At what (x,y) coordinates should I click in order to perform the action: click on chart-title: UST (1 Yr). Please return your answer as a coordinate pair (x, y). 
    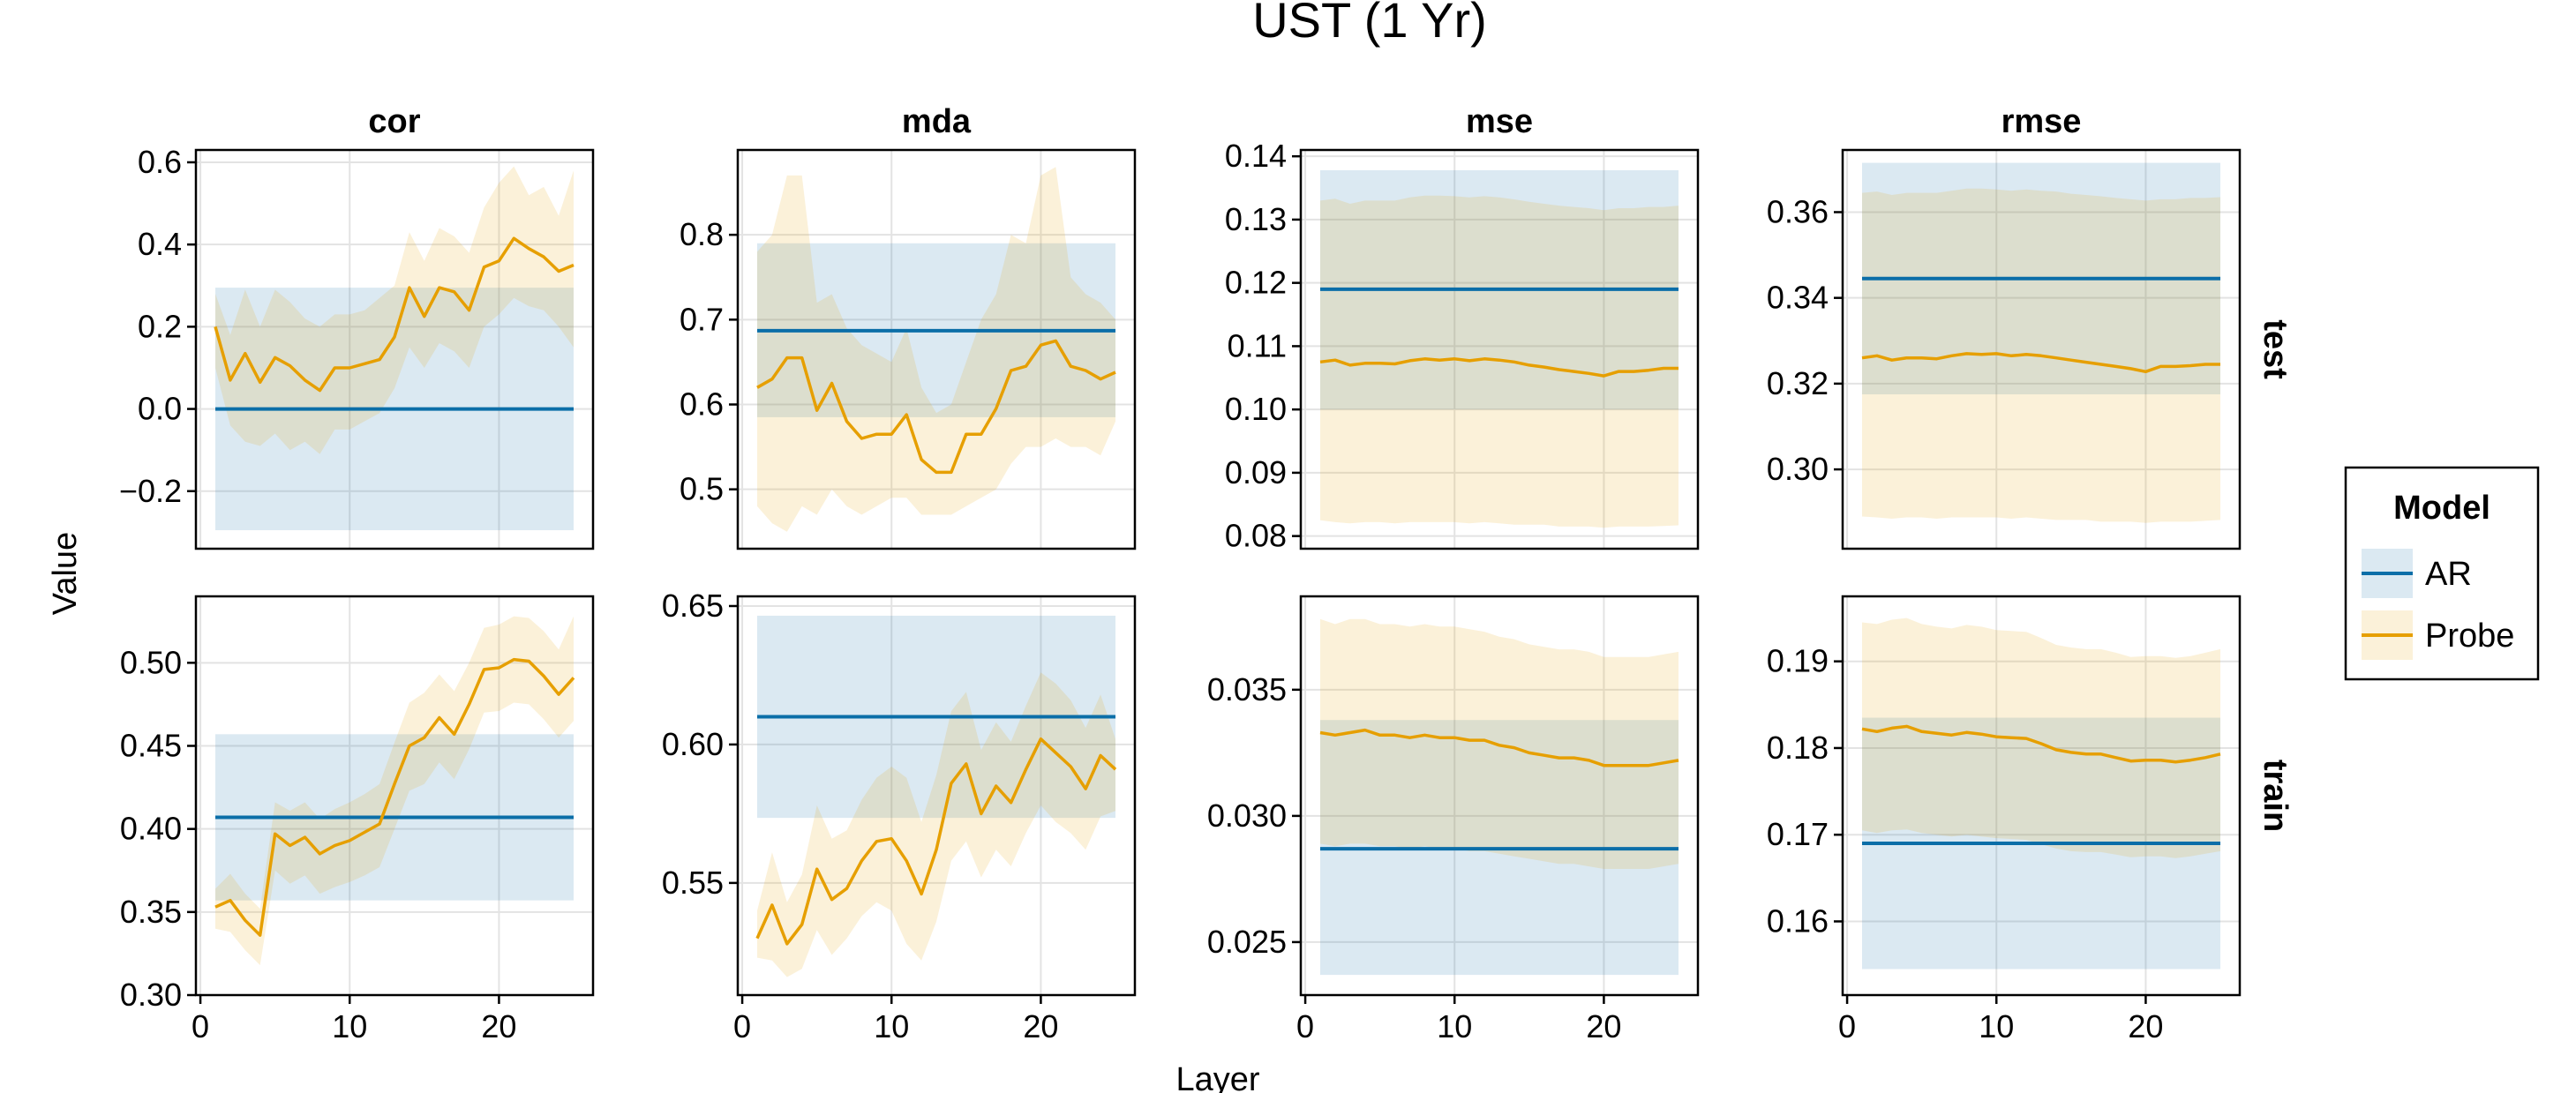
    Looking at the image, I should click on (1369, 24).